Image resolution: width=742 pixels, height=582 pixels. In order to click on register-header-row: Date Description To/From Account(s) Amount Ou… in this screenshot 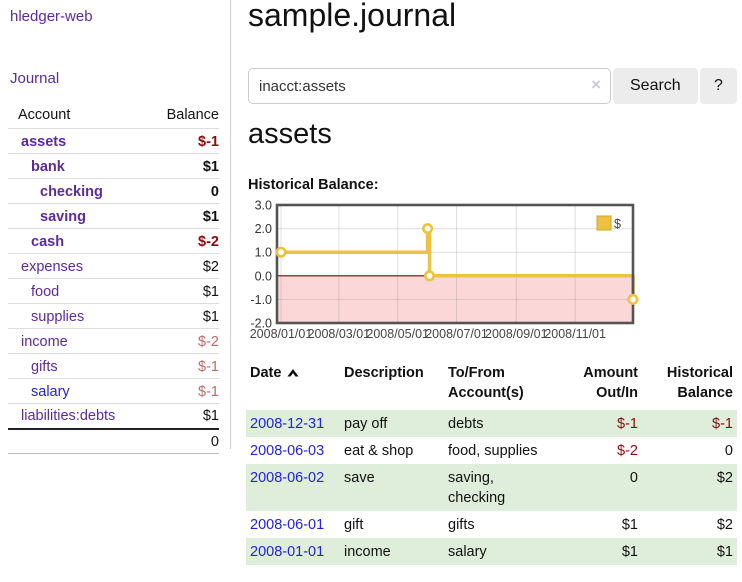, I will do `click(491, 385)`.